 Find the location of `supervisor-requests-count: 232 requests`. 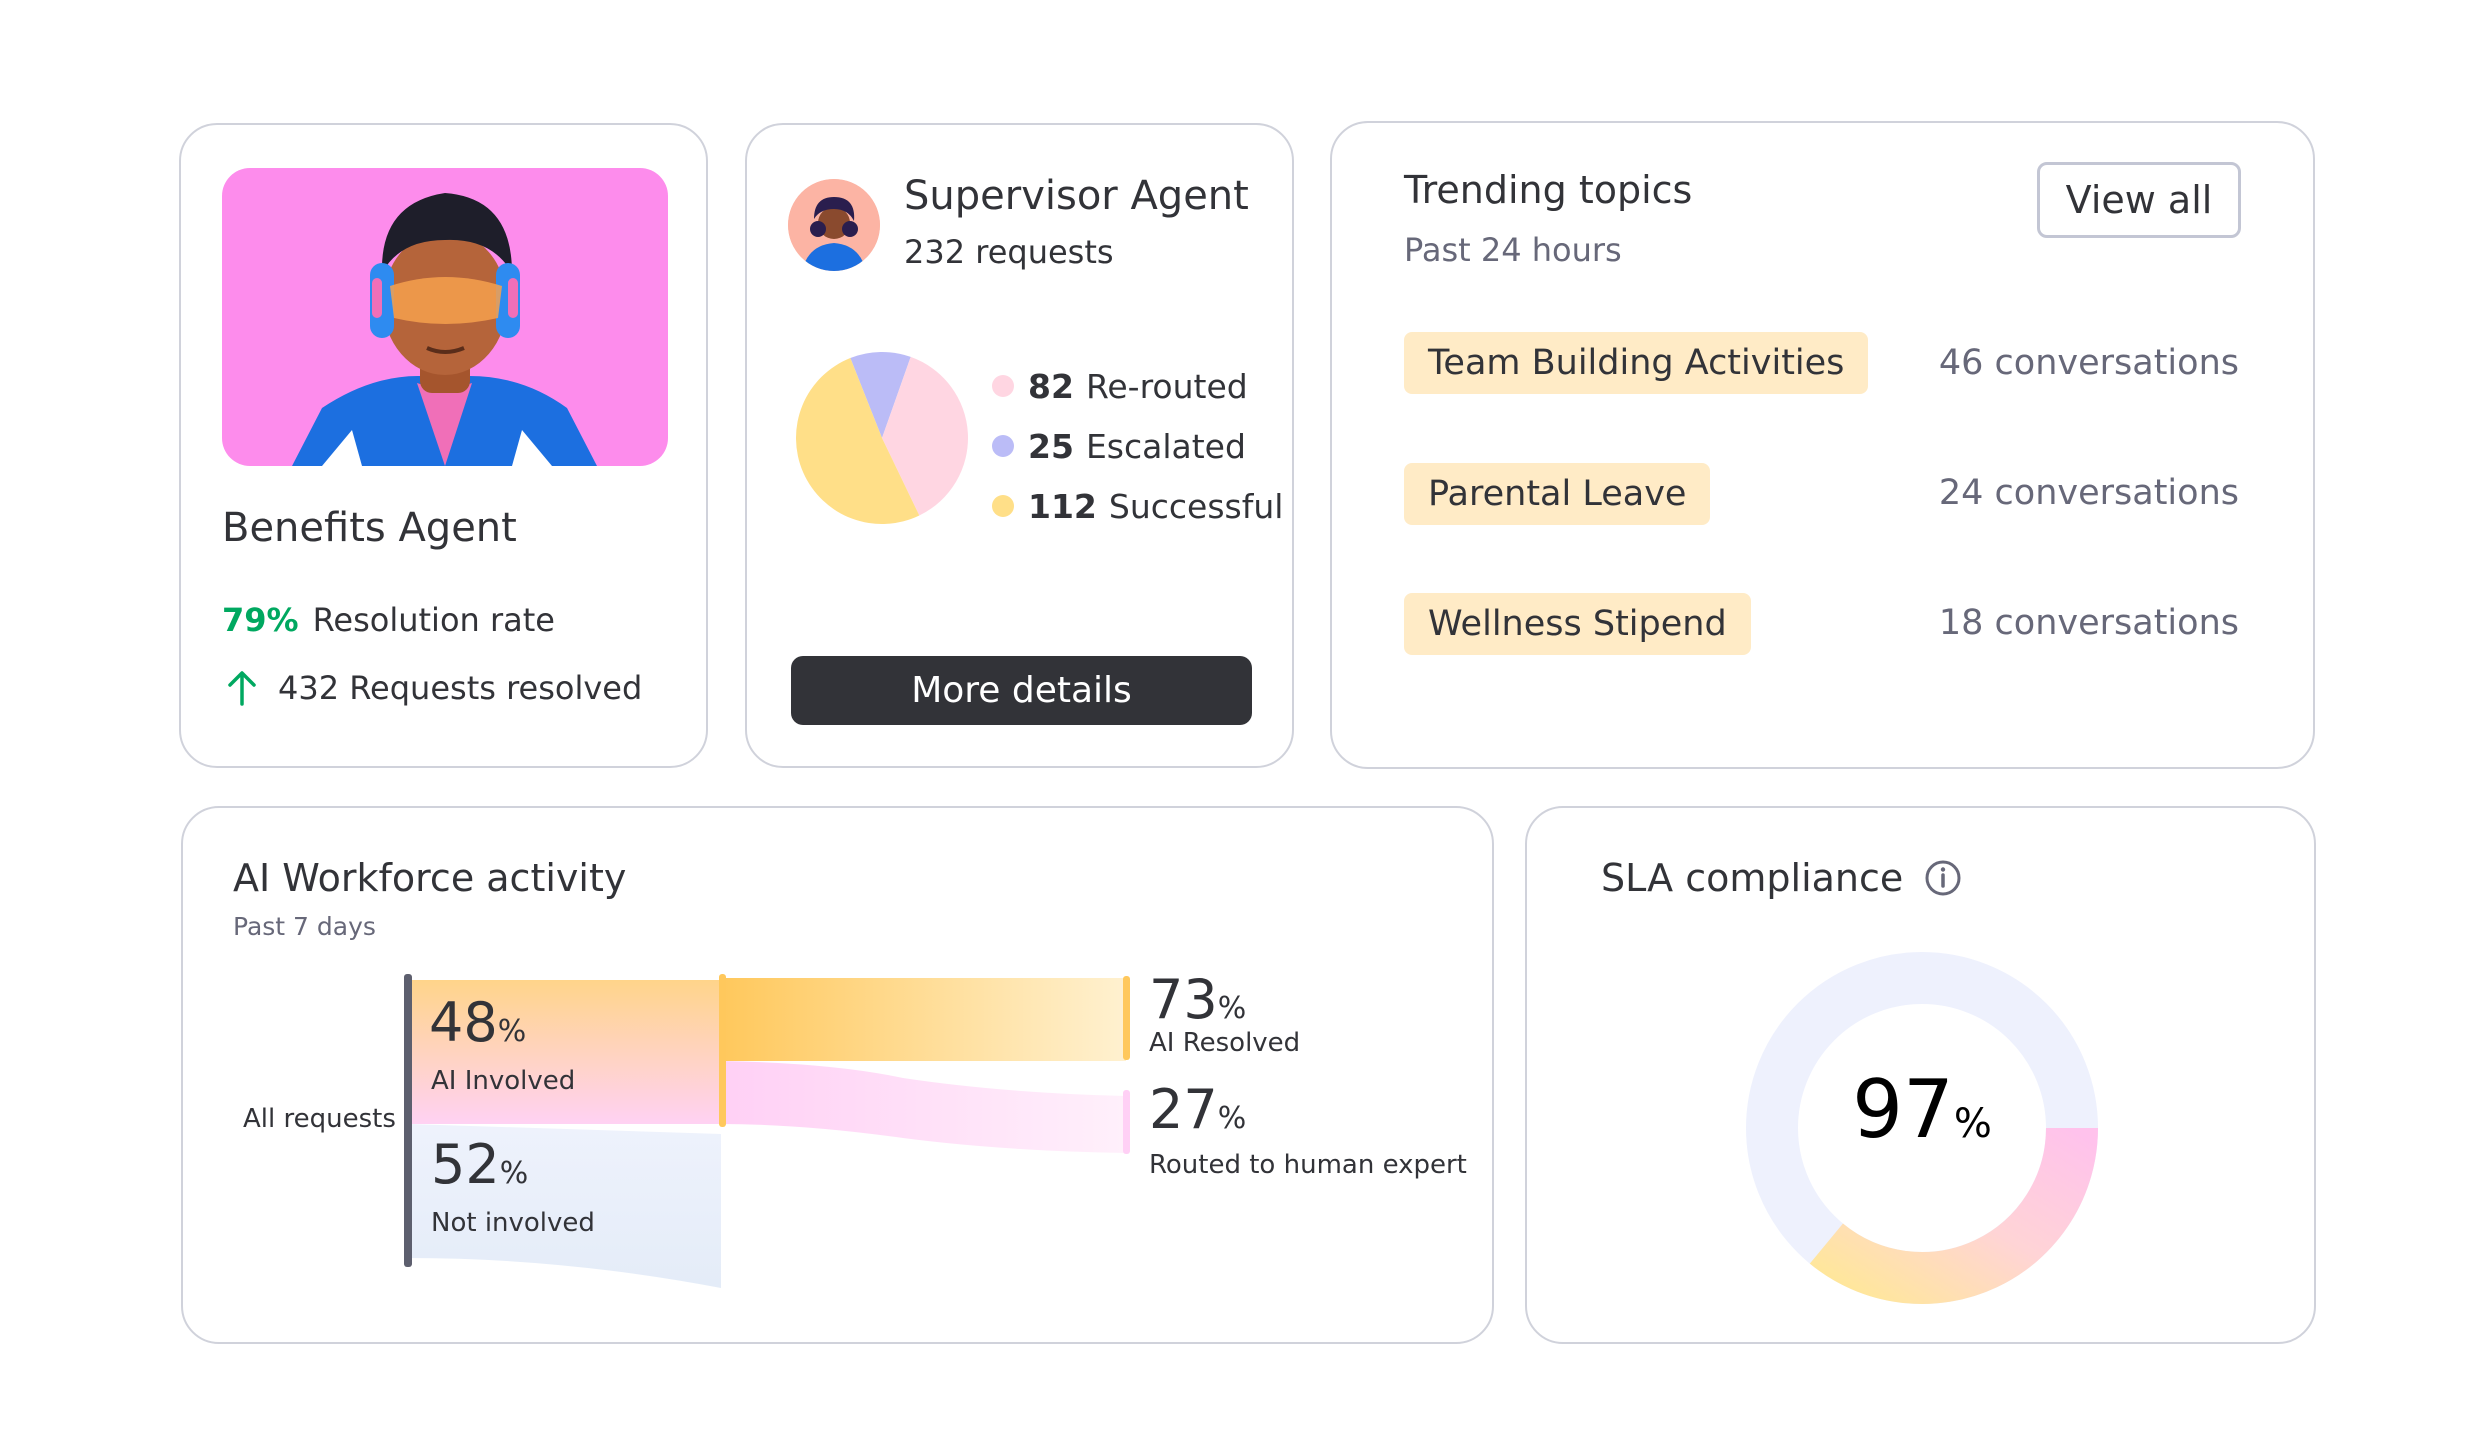

supervisor-requests-count: 232 requests is located at coordinates (1009, 252).